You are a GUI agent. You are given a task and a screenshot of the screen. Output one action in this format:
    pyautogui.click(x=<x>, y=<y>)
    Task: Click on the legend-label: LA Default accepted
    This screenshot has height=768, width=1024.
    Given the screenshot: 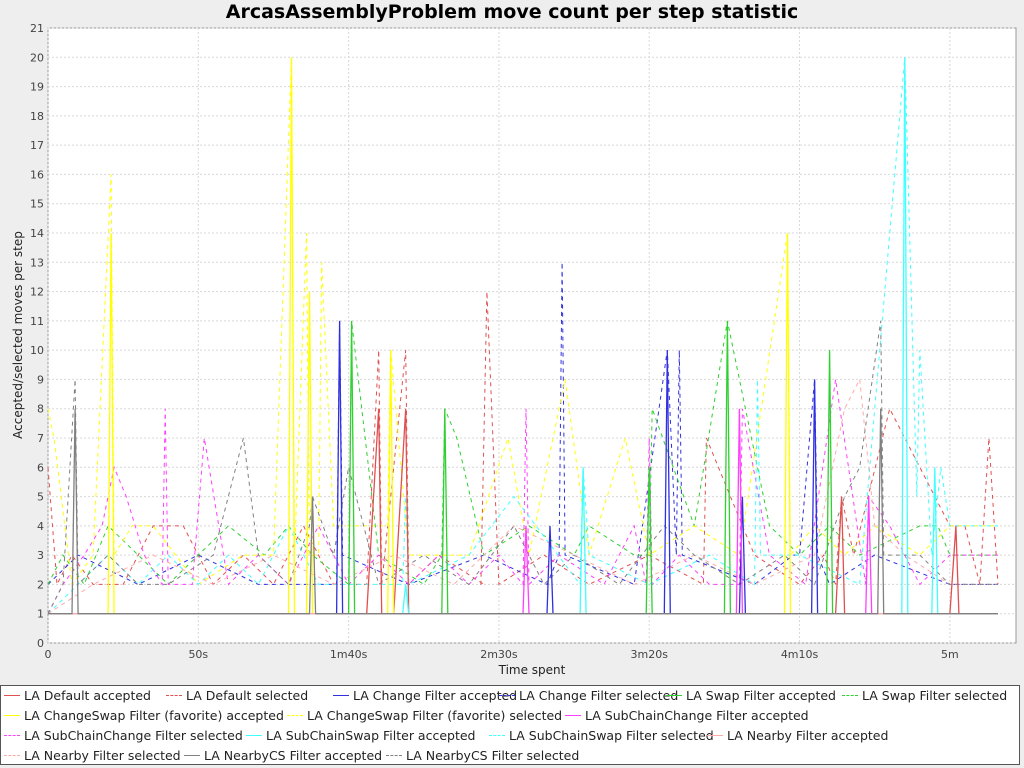 What is the action you would take?
    pyautogui.click(x=87, y=695)
    